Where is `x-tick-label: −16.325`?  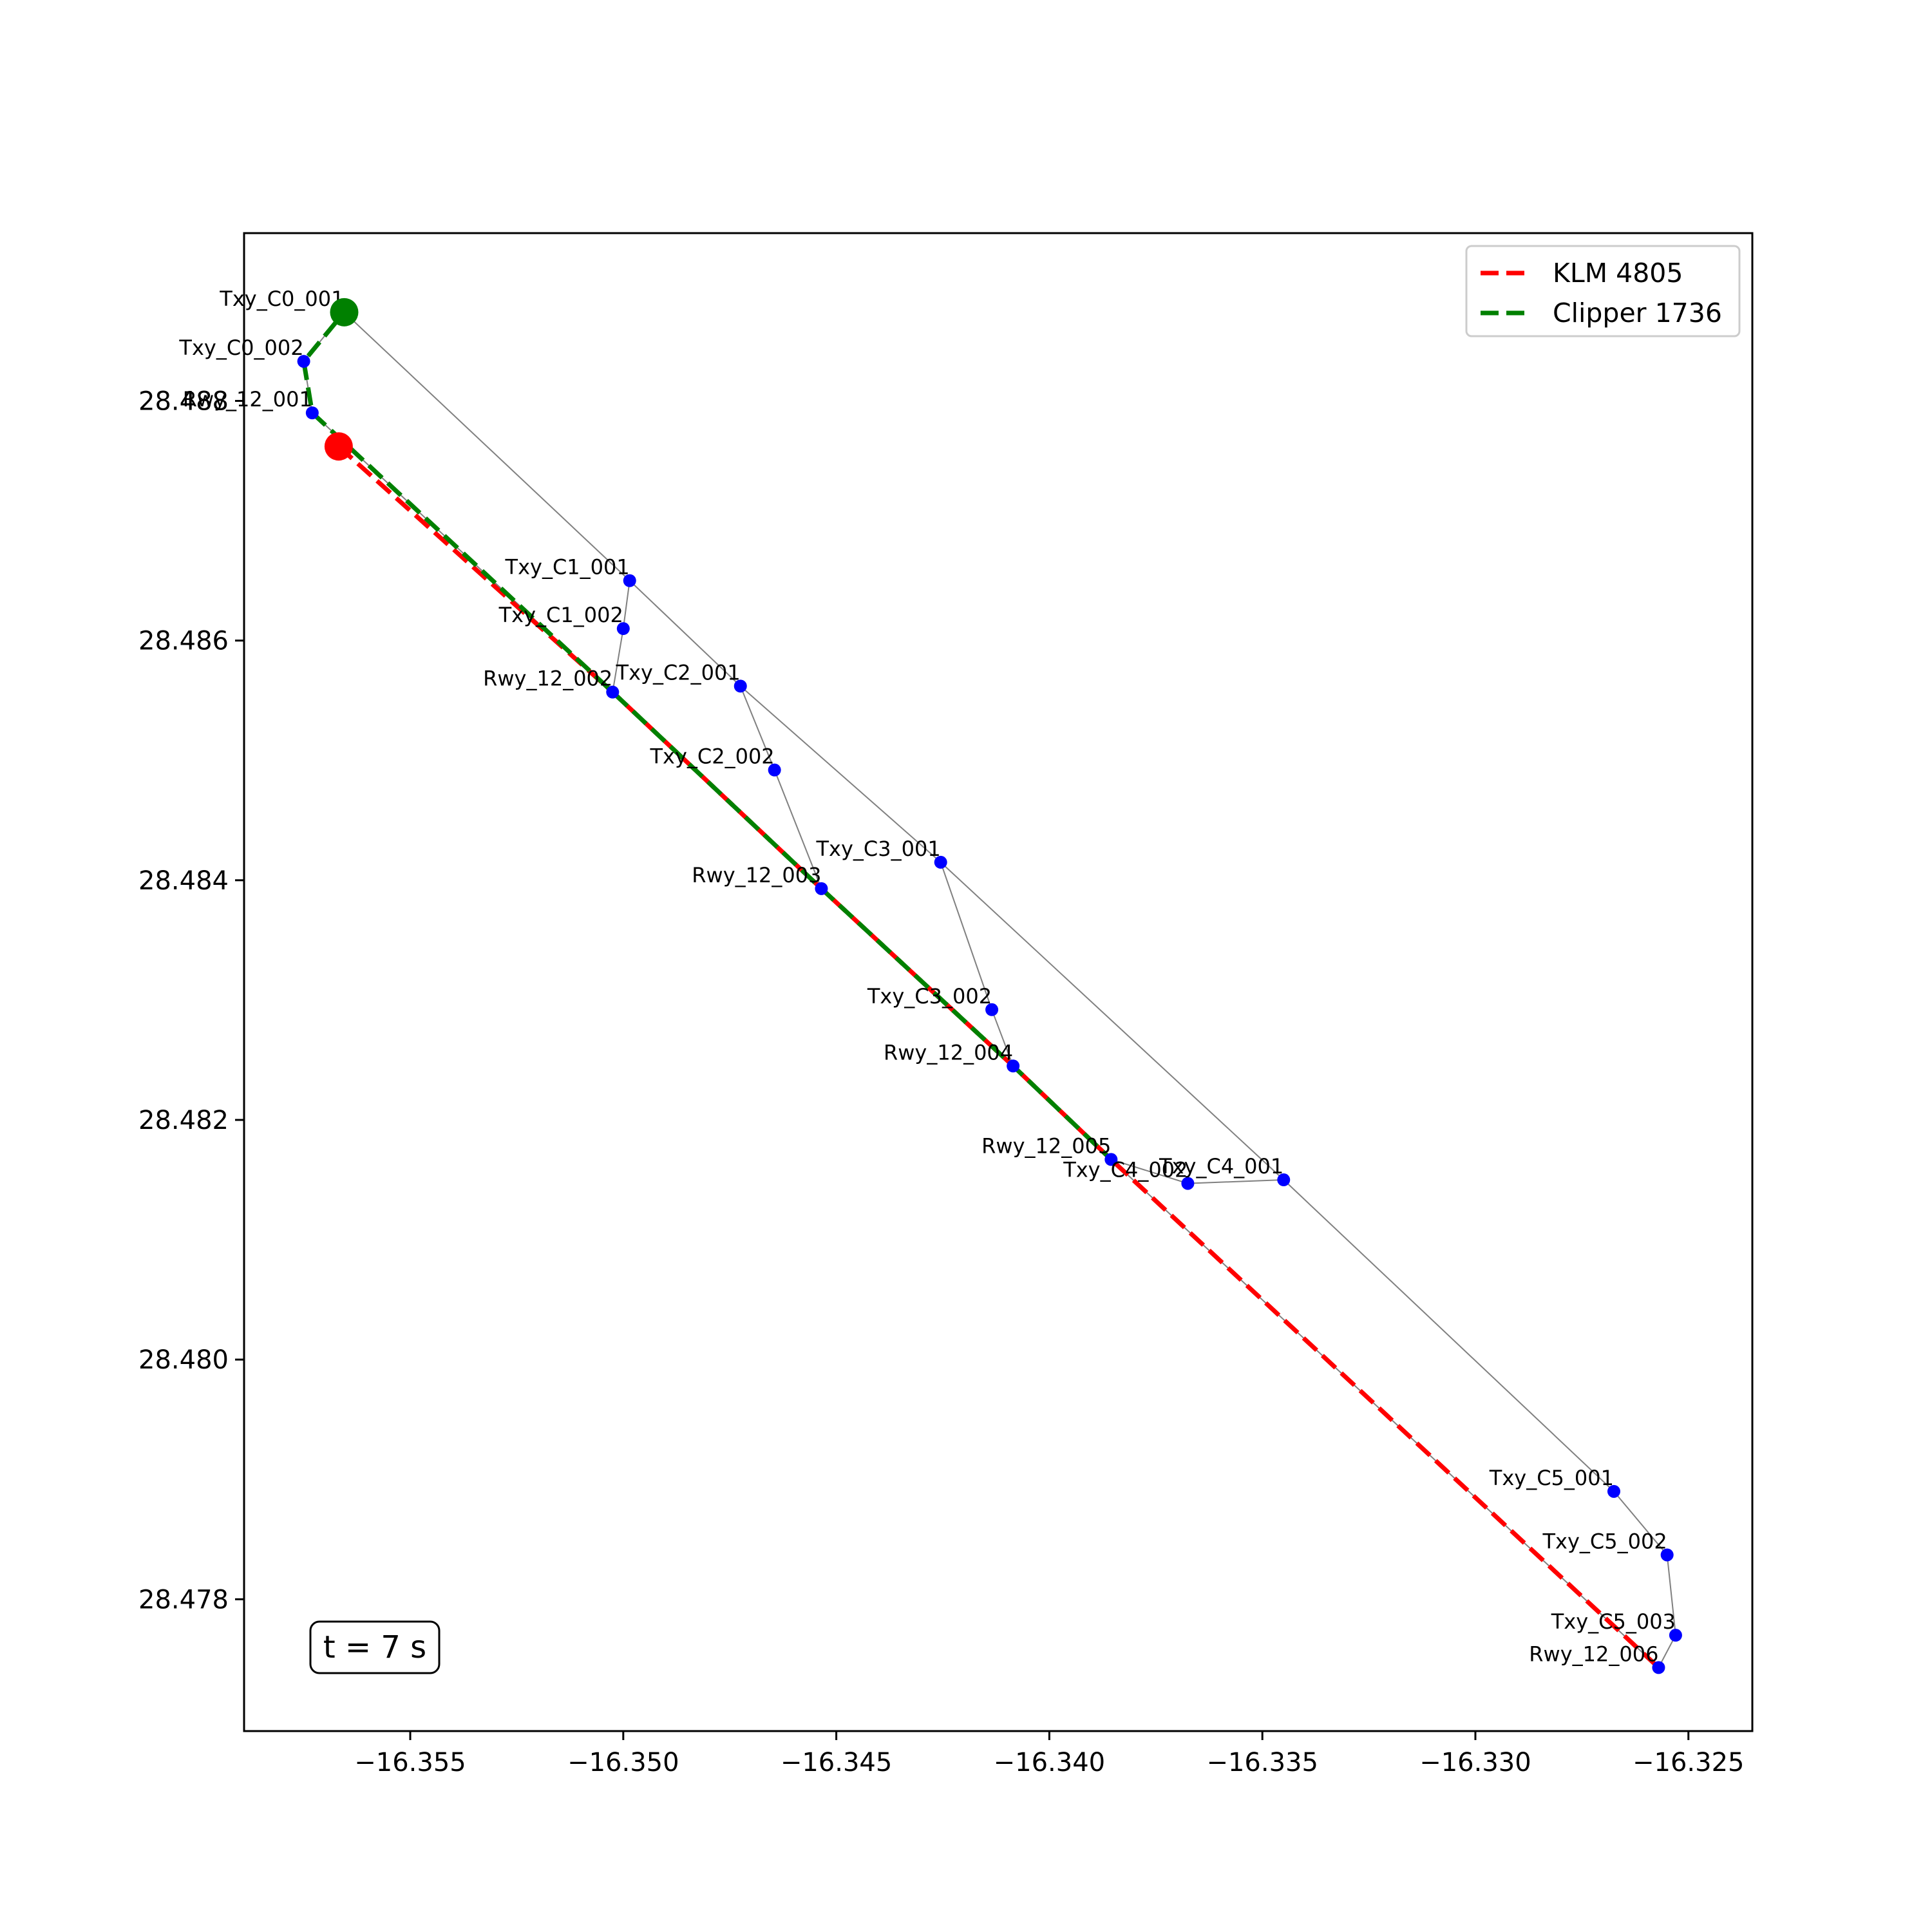 x-tick-label: −16.325 is located at coordinates (1688, 1762).